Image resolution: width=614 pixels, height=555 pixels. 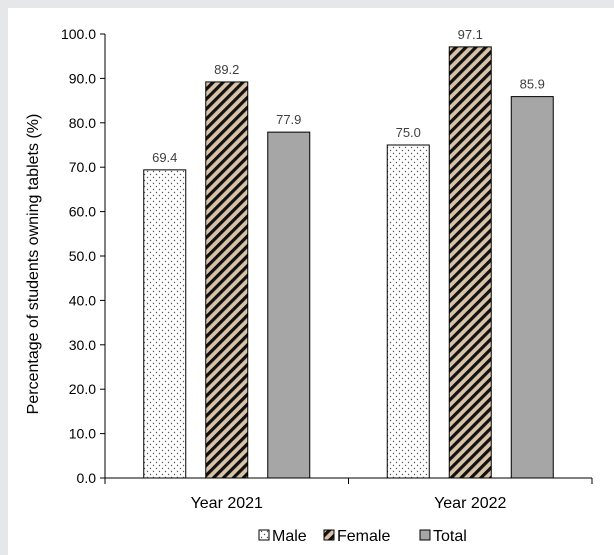 What do you see at coordinates (470, 503) in the screenshot?
I see `x-category-label: Year 2022` at bounding box center [470, 503].